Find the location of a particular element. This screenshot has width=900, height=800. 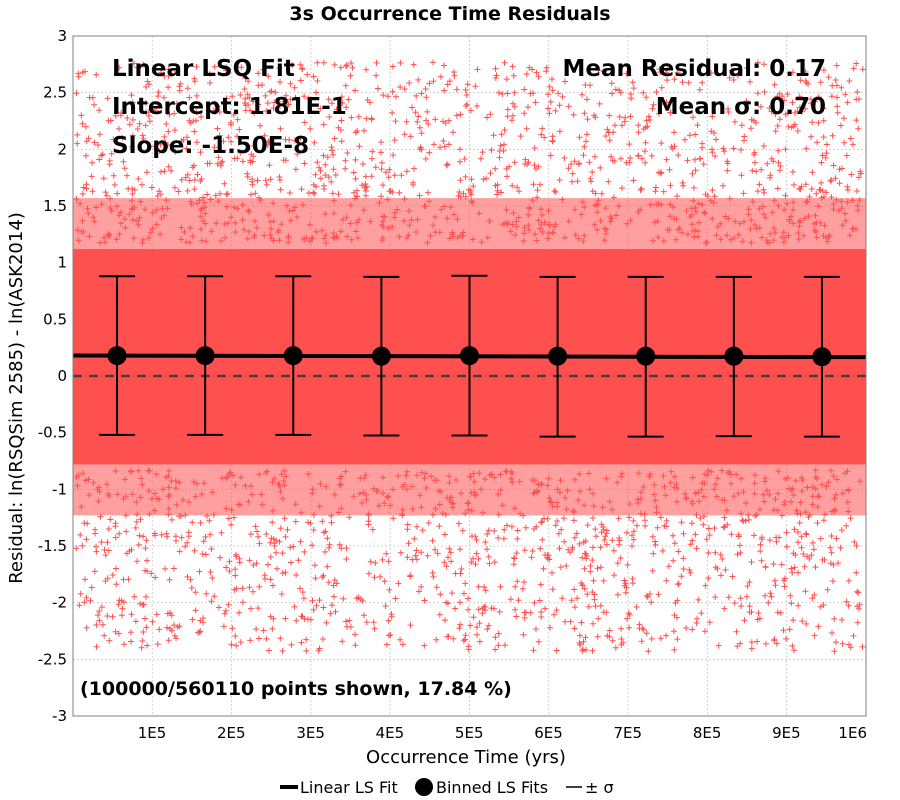

legend: Linear LS Fit Binned LS Fits ± σ is located at coordinates (447, 787).